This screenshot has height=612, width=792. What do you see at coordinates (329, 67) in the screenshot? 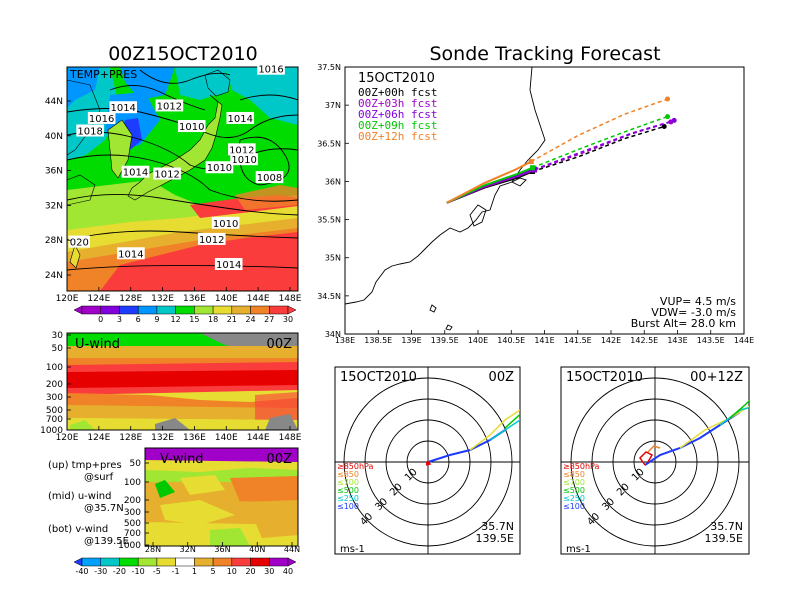
I see `track-y-tick-label: 37.5N` at bounding box center [329, 67].